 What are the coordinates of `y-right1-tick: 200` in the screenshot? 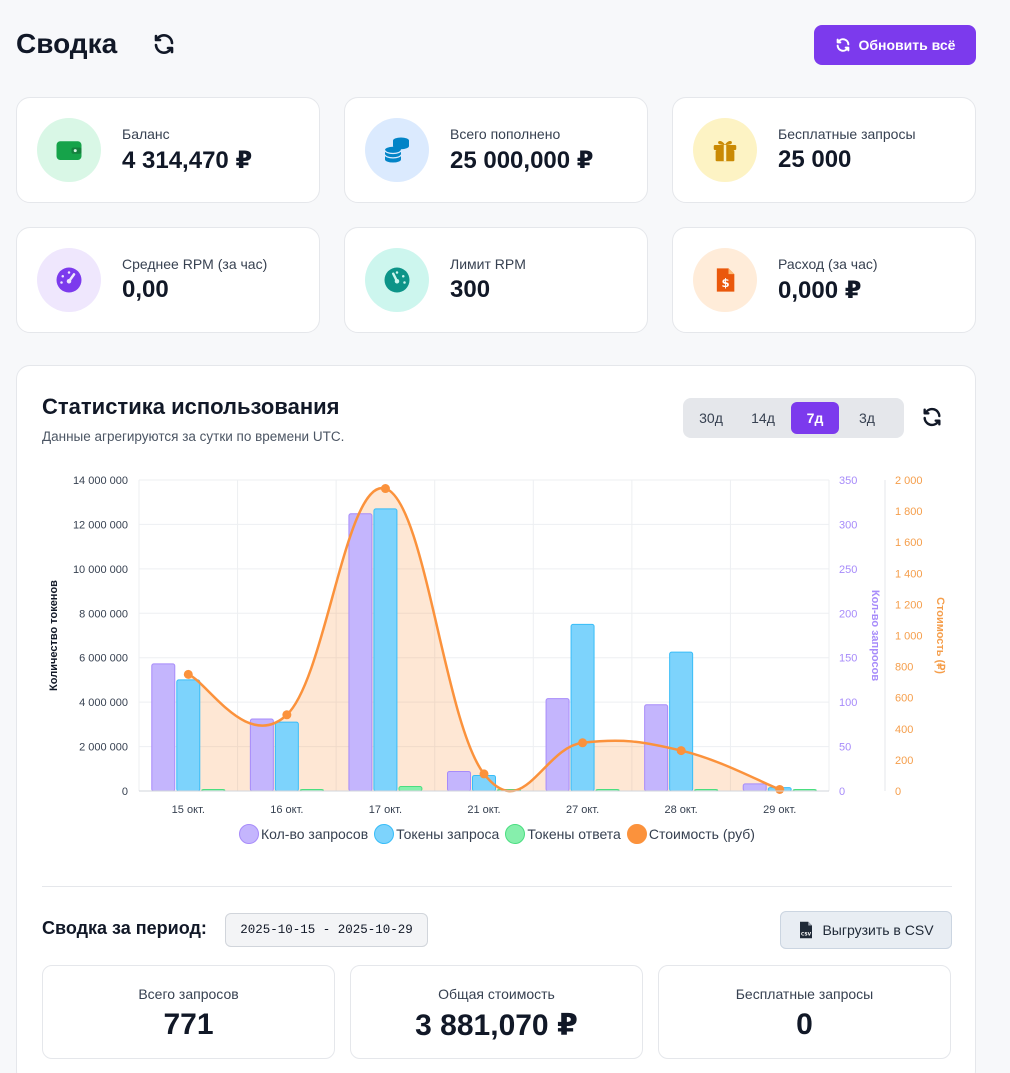 It's located at (848, 614).